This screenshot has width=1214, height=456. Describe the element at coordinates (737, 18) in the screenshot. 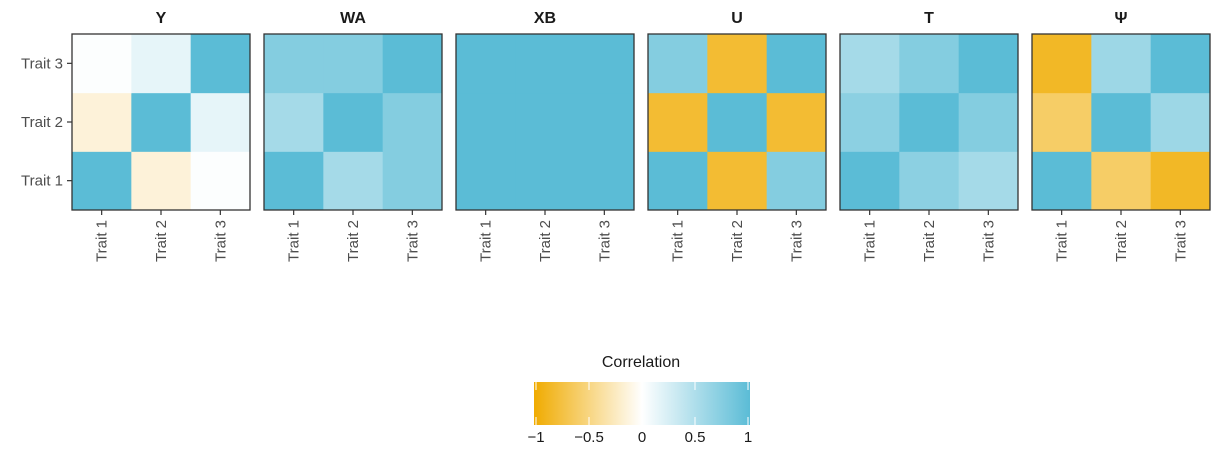

I see `panel-title: U` at that location.